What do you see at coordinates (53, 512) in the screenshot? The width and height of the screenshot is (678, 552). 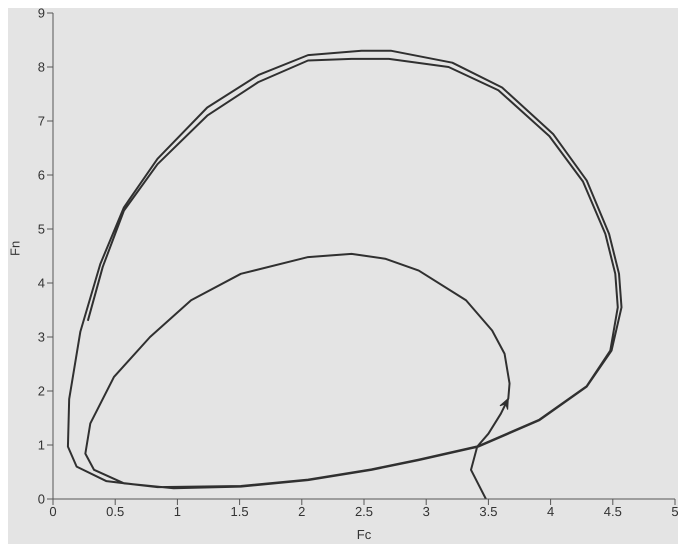 I see `x-tick-label: 0` at bounding box center [53, 512].